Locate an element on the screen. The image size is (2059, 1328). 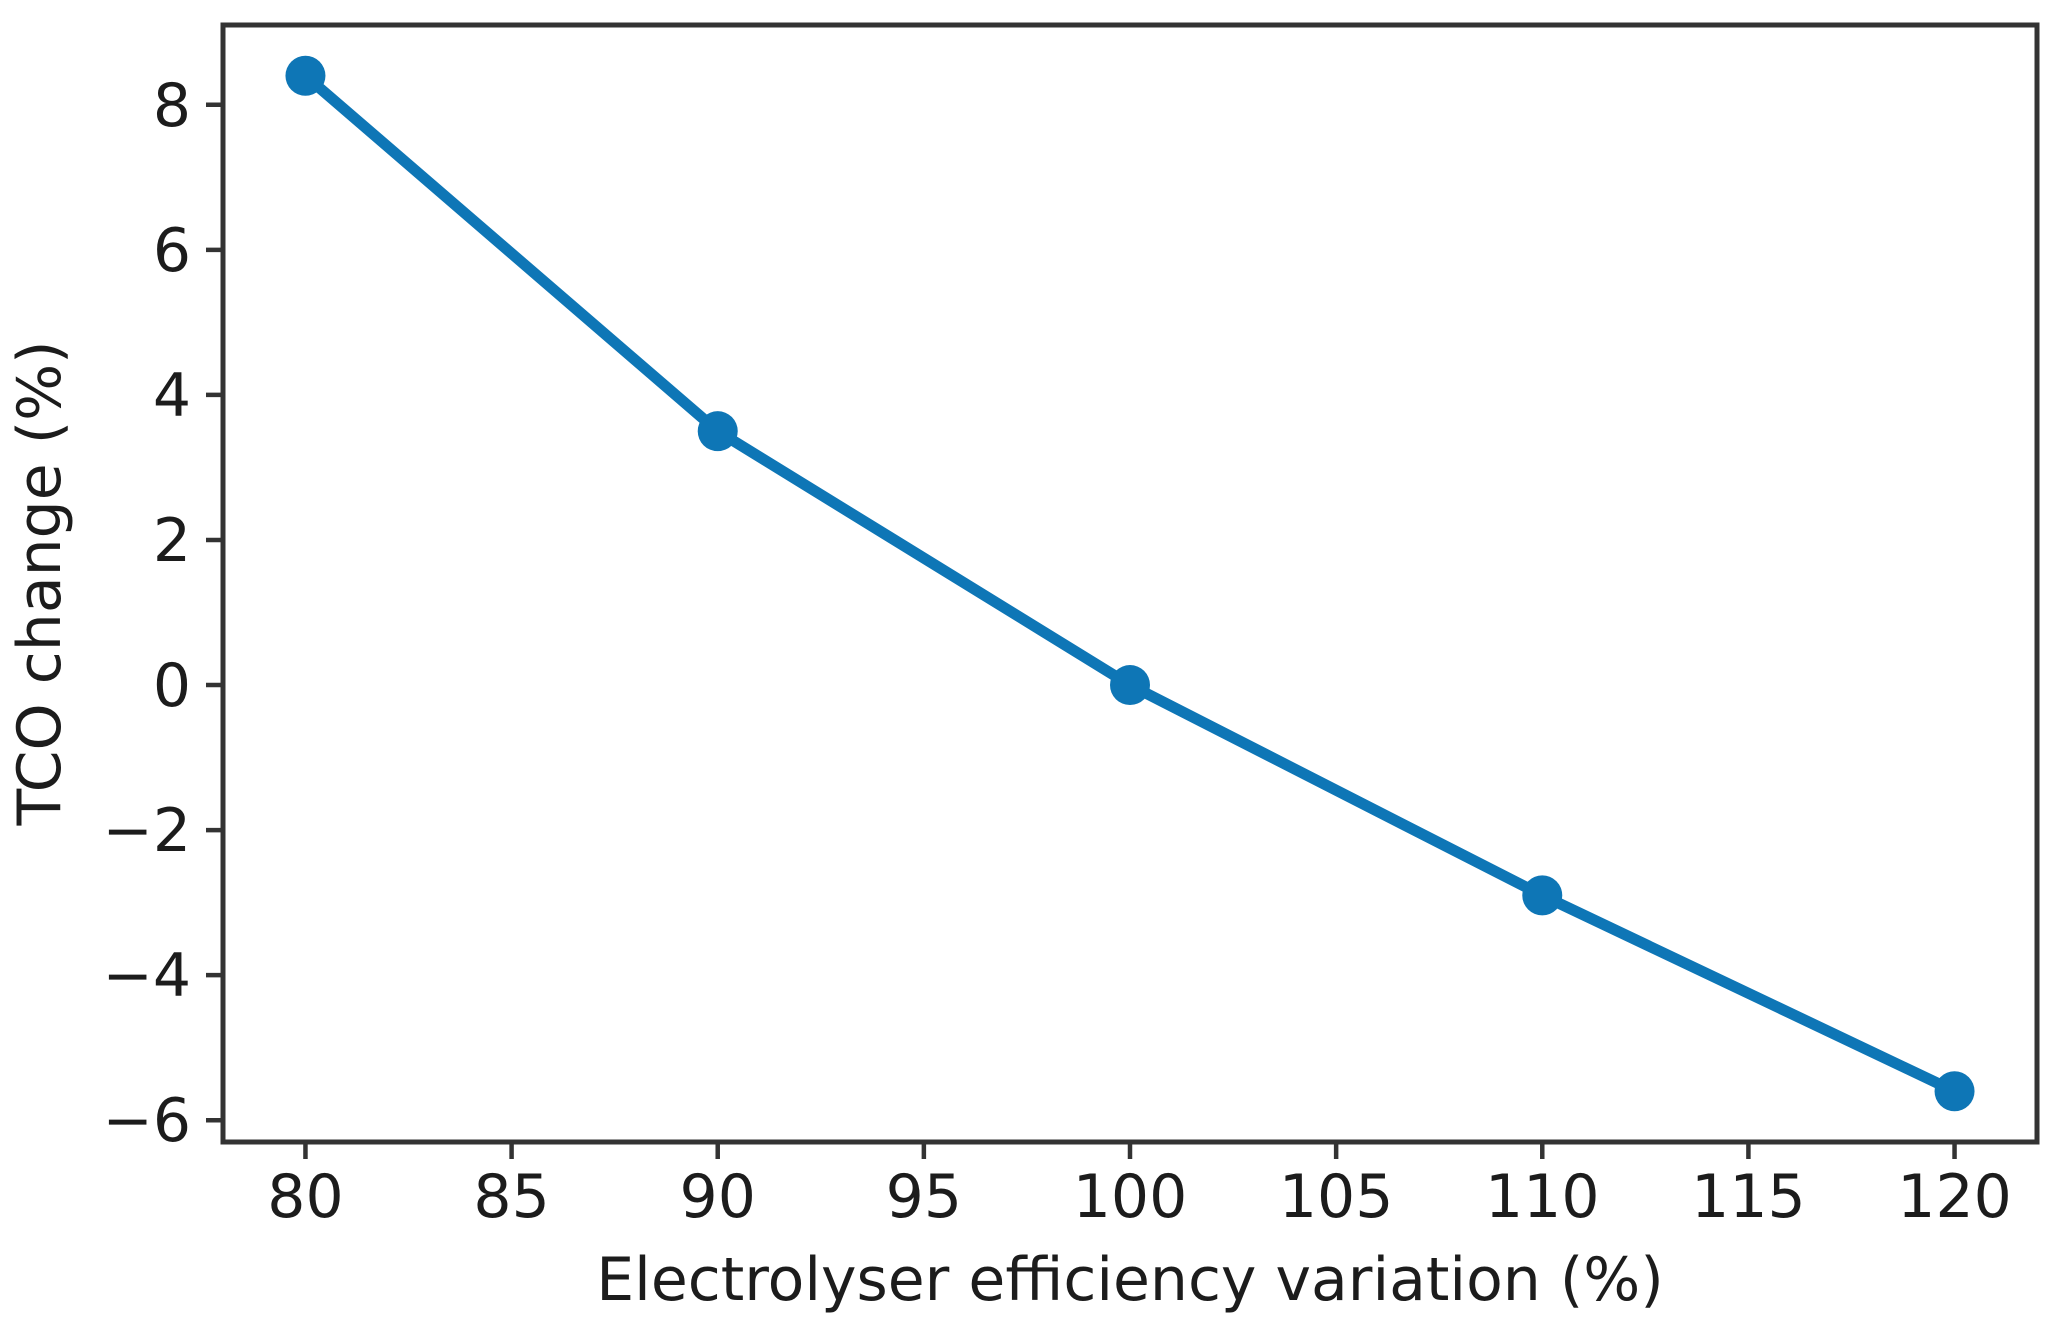
y-tick-label: −4 is located at coordinates (147, 976).